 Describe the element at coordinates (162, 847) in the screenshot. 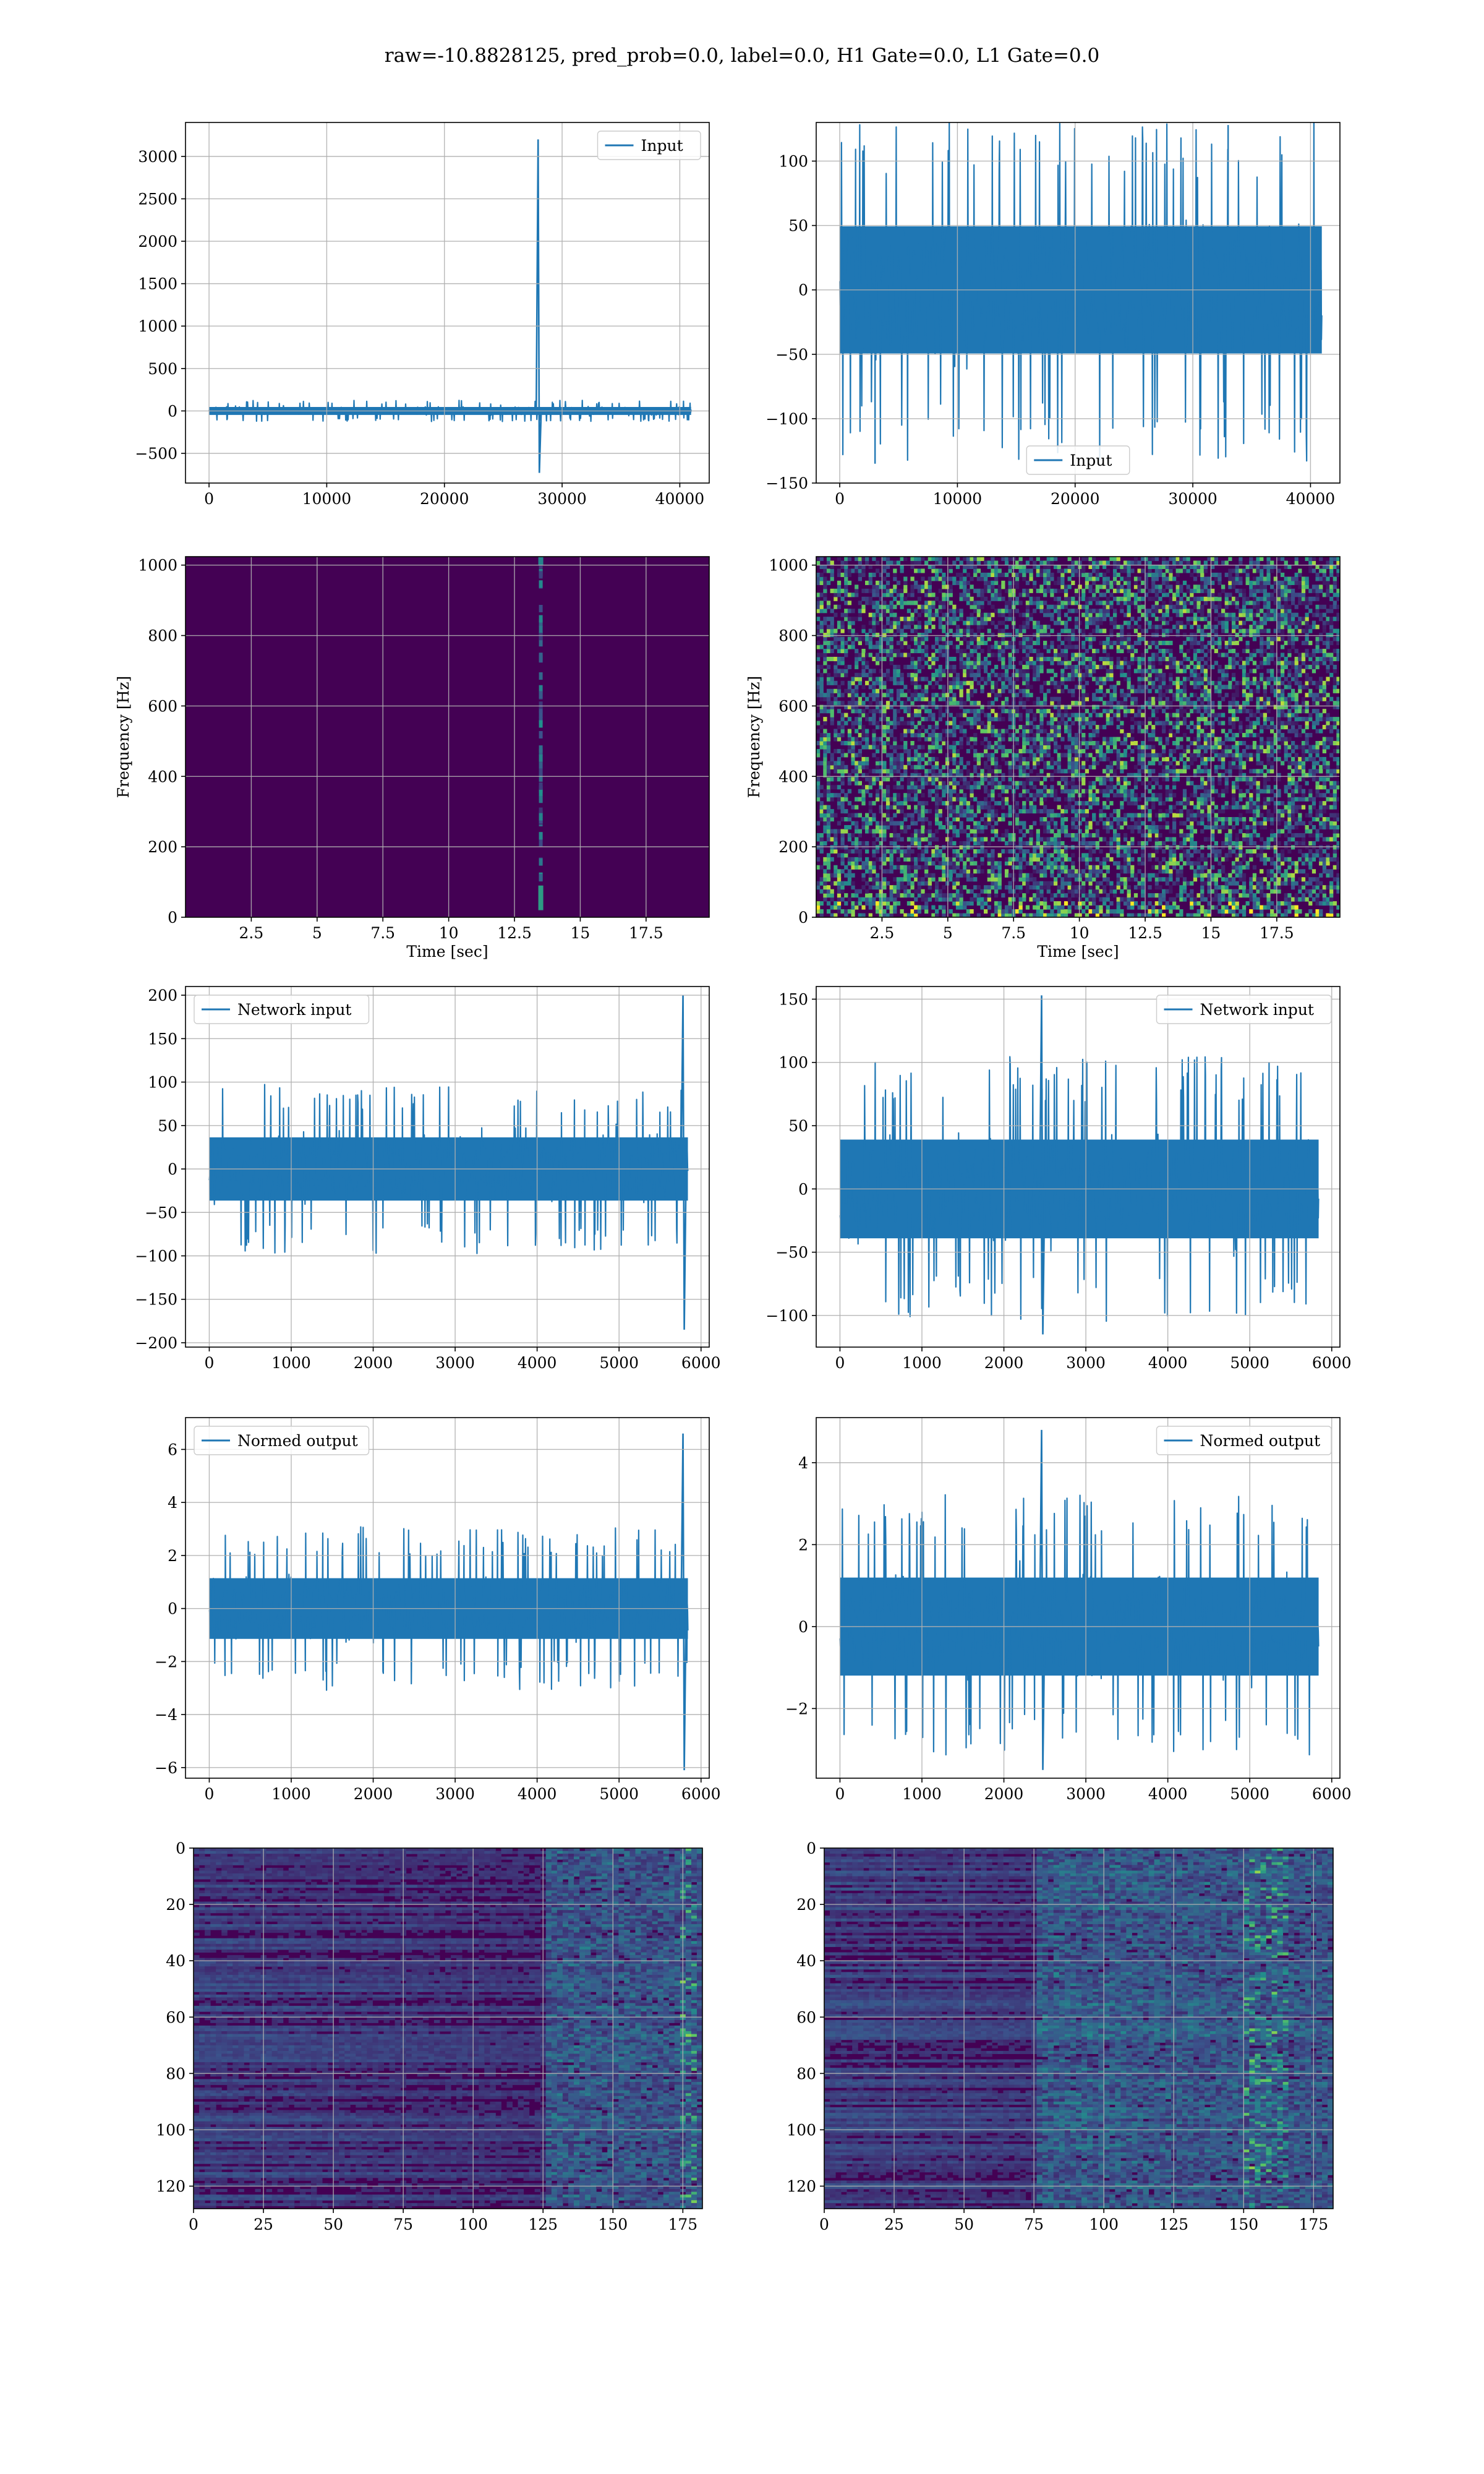

I see `y-tick-label: 200` at that location.